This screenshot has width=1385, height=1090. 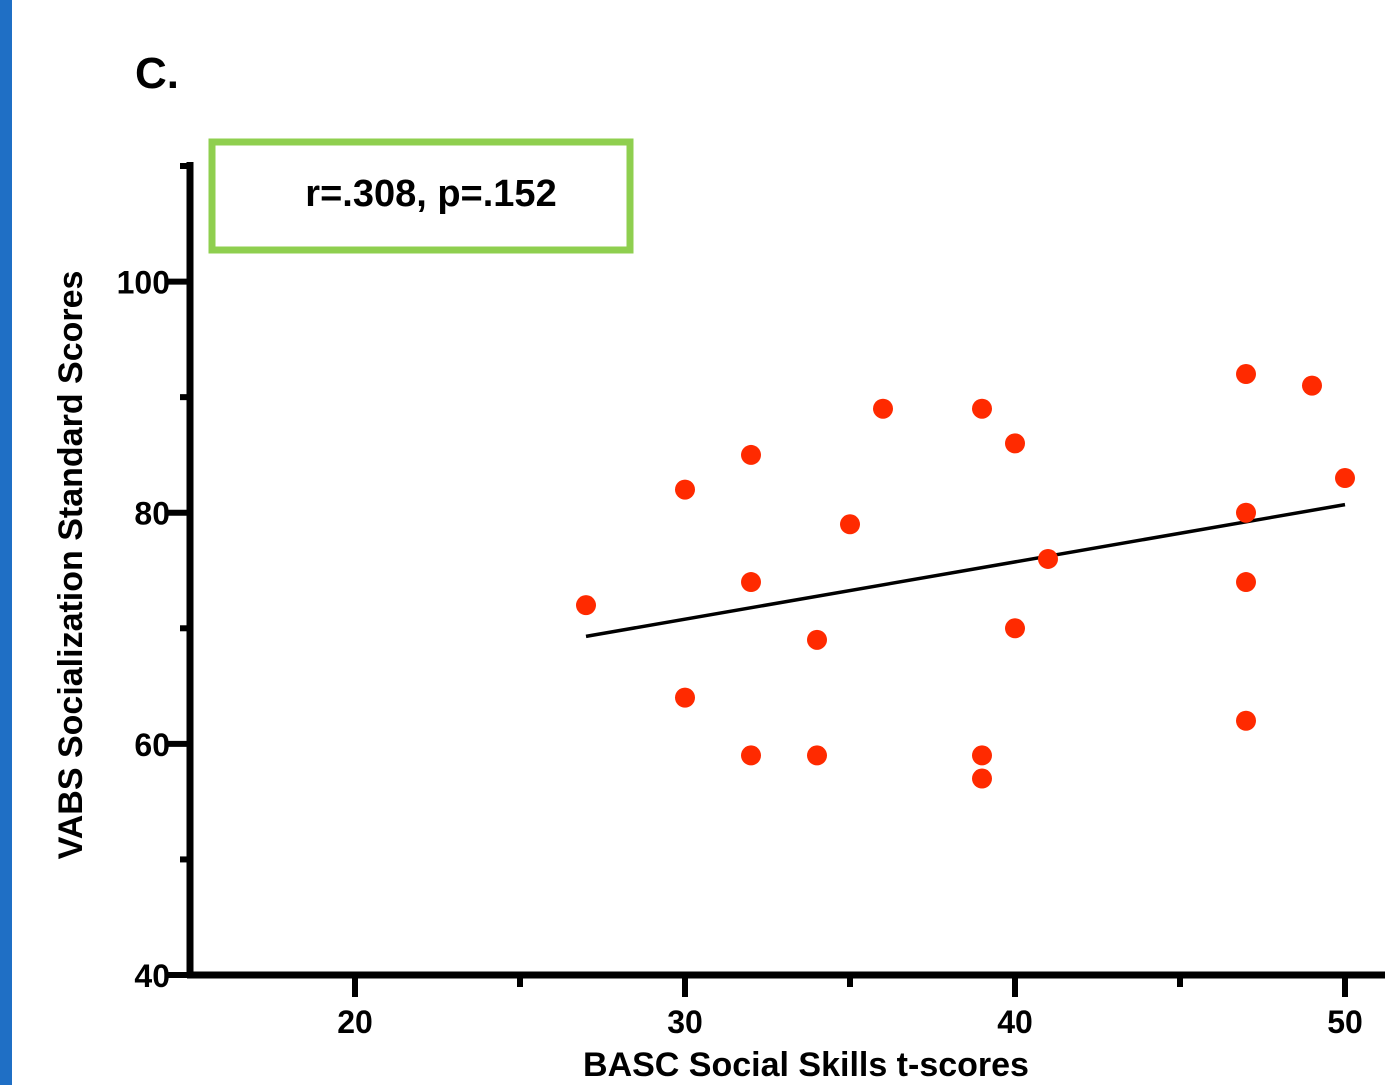 I want to click on x-tick-label: 20, so click(x=355, y=1022).